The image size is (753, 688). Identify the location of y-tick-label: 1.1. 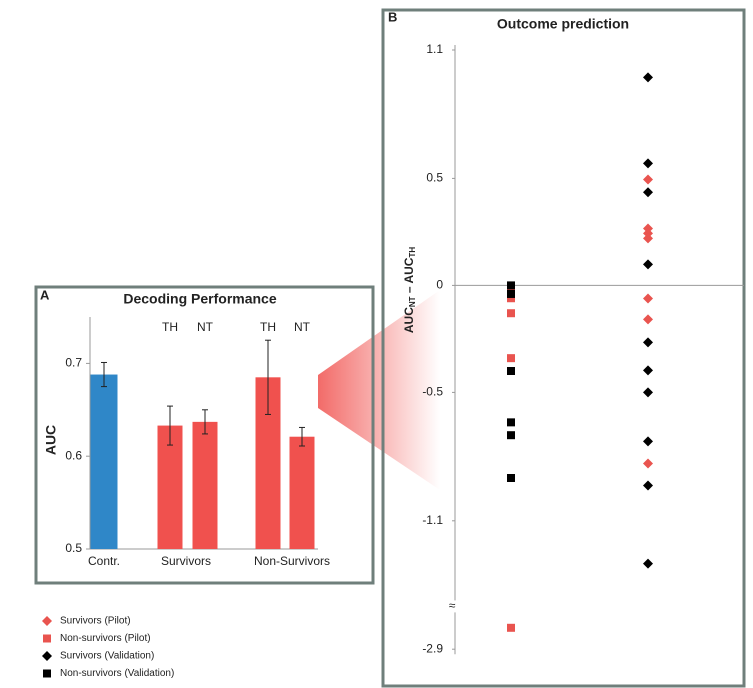
(434, 49).